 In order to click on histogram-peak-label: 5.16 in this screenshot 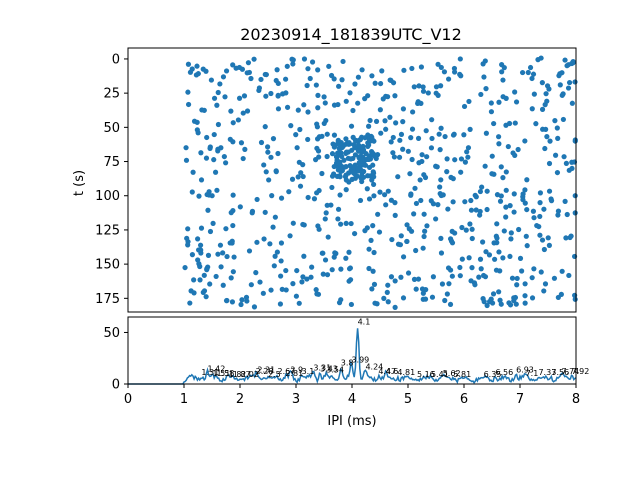, I will do `click(426, 374)`.